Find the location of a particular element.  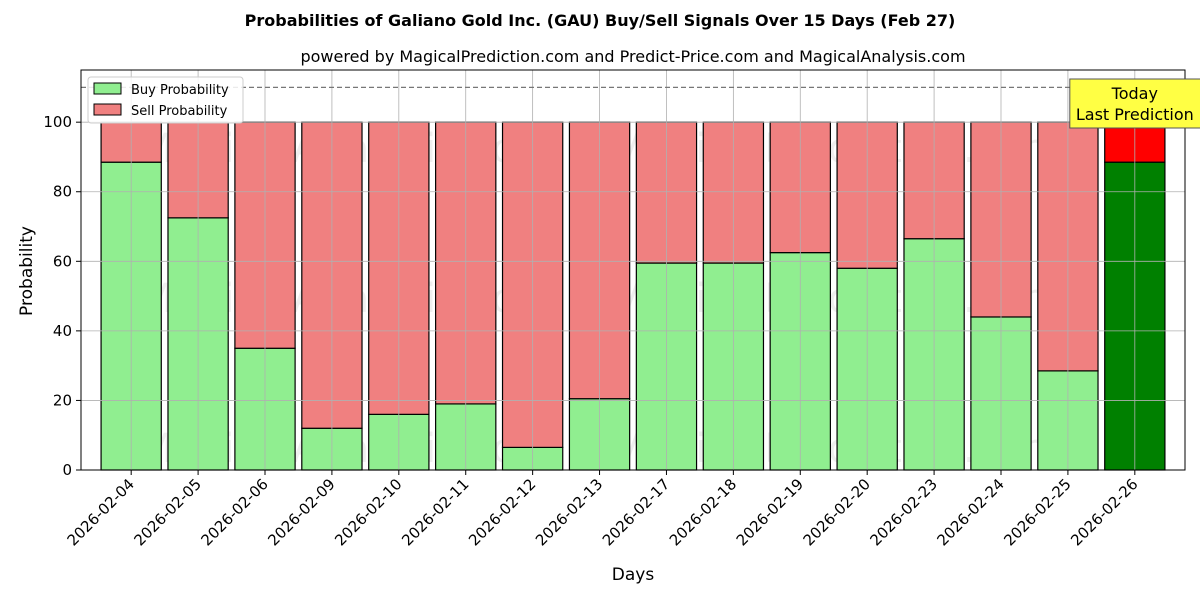

x-tick-label: 2026-02-18 is located at coordinates (703, 512).